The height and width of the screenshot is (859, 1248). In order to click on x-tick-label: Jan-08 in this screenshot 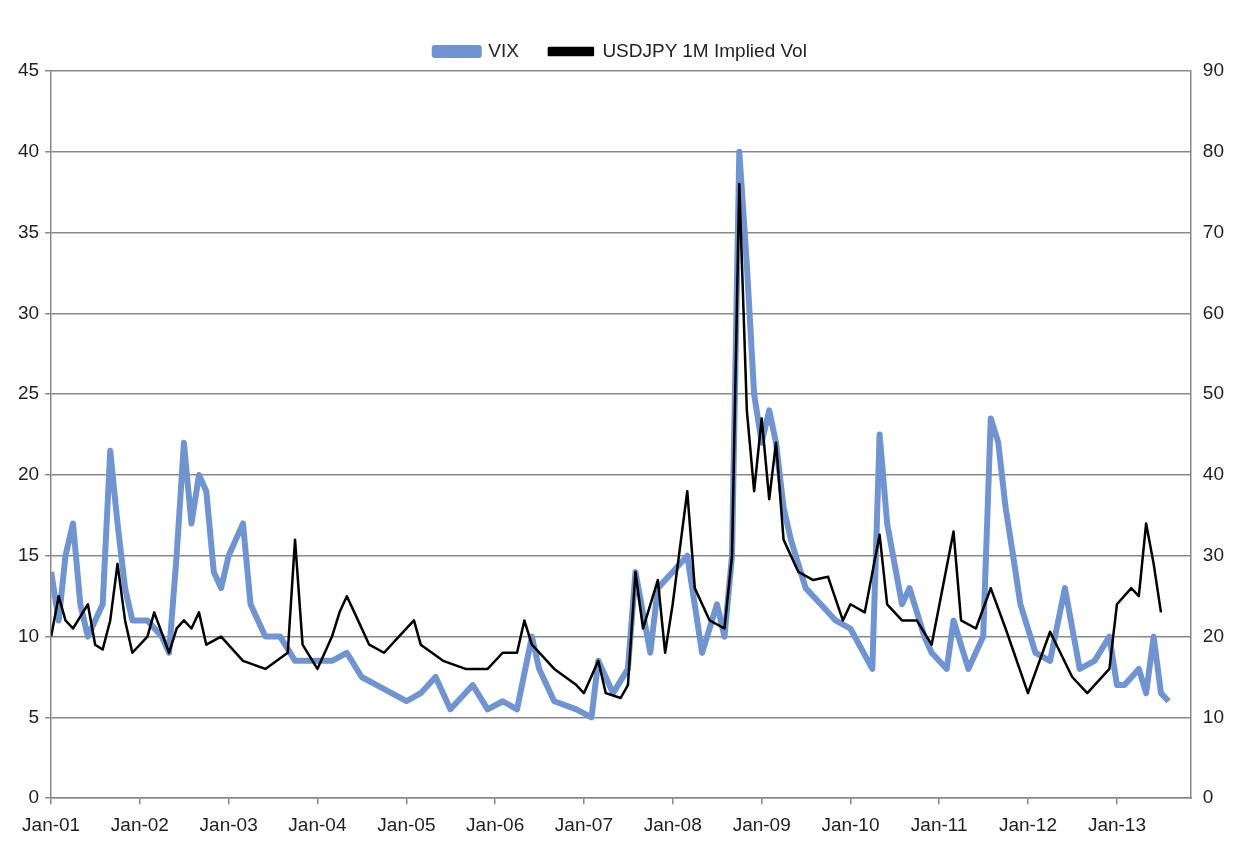, I will do `click(672, 824)`.